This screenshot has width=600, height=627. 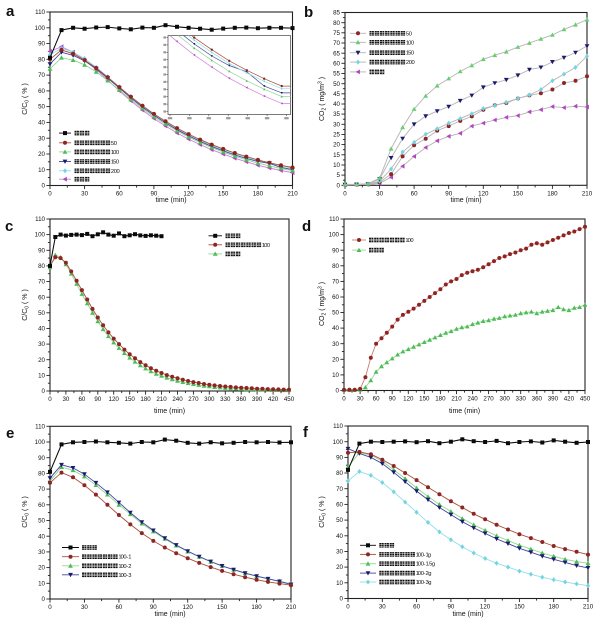 I want to click on svg-text: 3, so click(x=427, y=583).